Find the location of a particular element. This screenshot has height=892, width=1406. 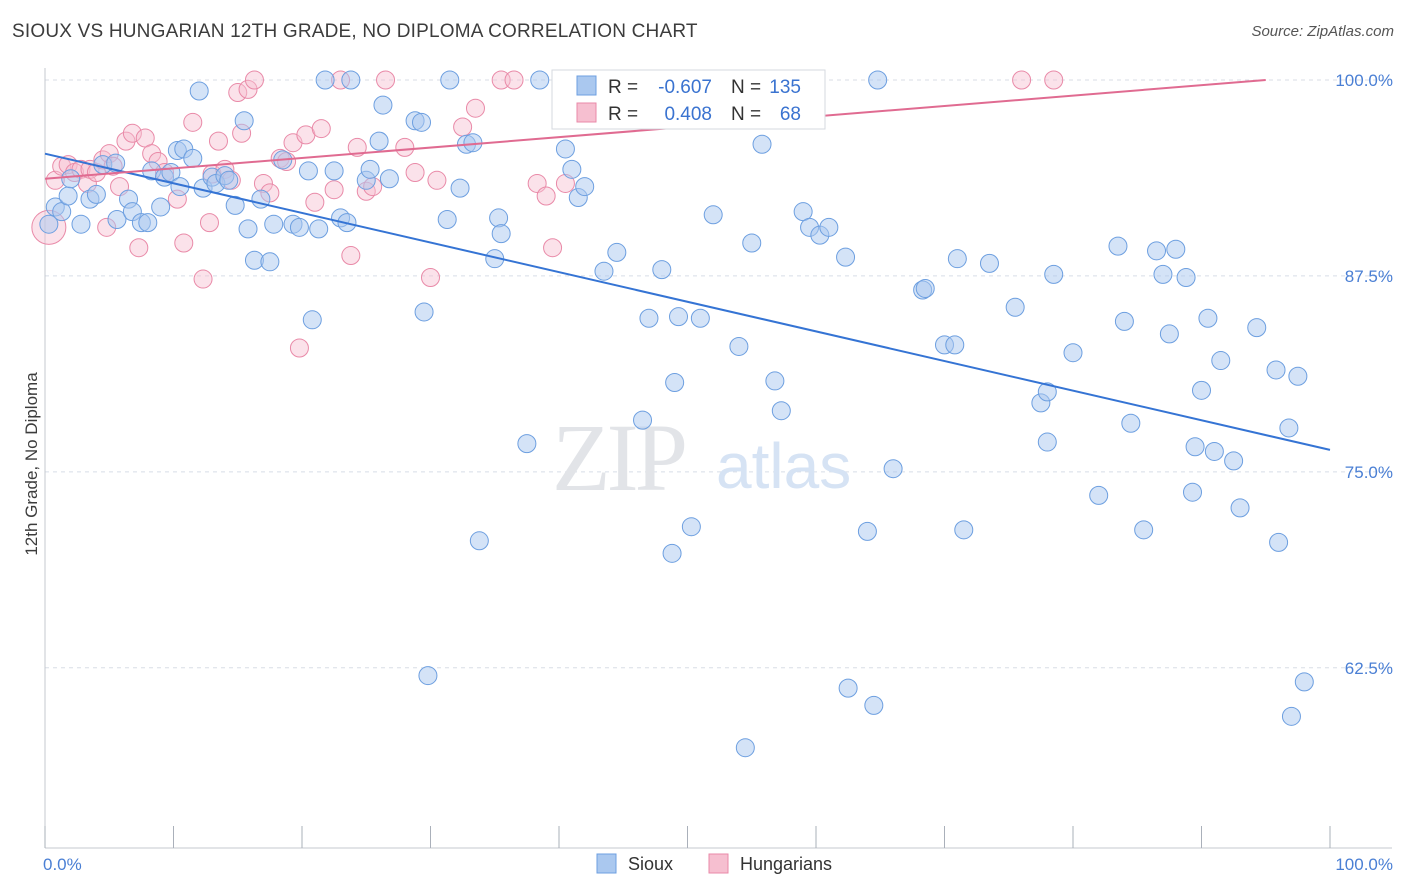

y-tick-label: 87.5% is located at coordinates (1369, 276).